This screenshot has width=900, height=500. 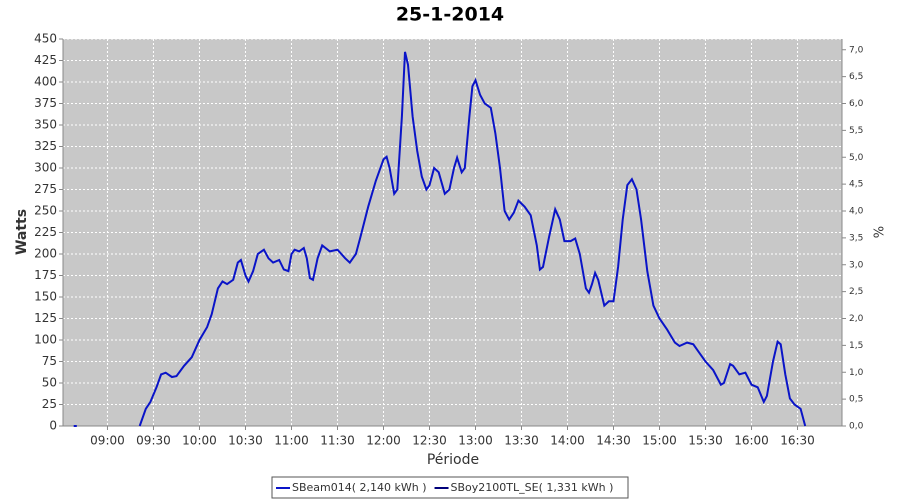 I want to click on y2-tick-label: 3,0, so click(x=856, y=265).